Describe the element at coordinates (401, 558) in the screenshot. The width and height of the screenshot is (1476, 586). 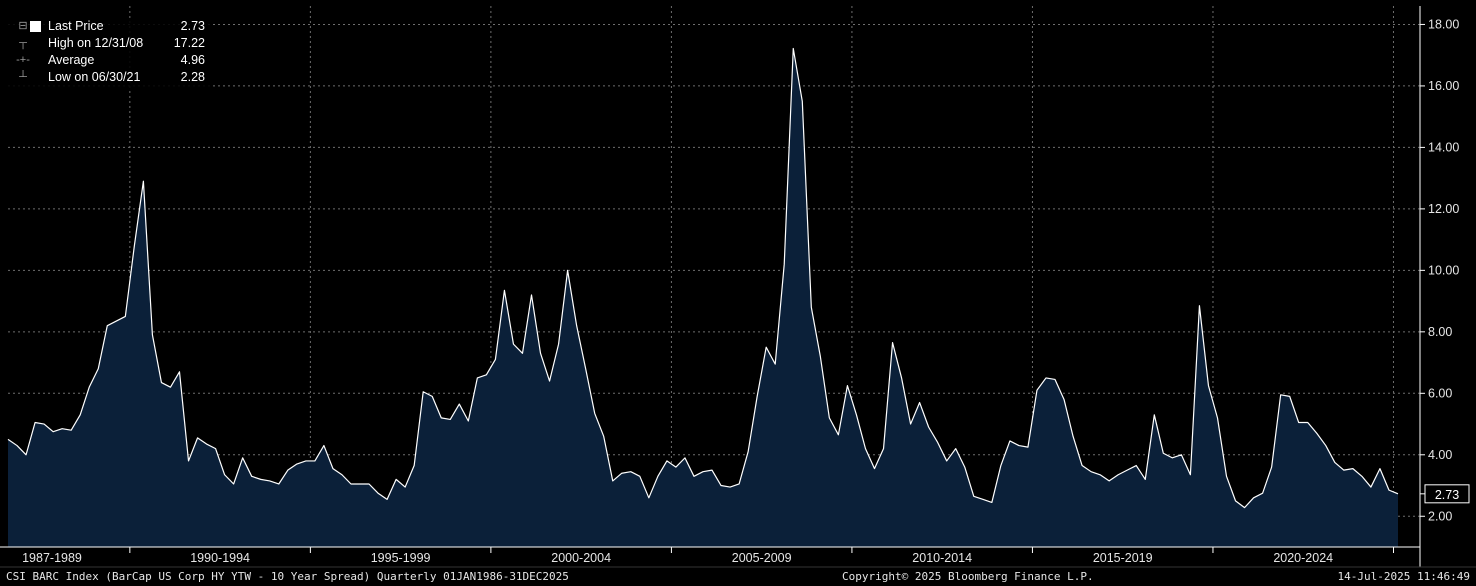
I see `x-tick-label: 1995-1999` at that location.